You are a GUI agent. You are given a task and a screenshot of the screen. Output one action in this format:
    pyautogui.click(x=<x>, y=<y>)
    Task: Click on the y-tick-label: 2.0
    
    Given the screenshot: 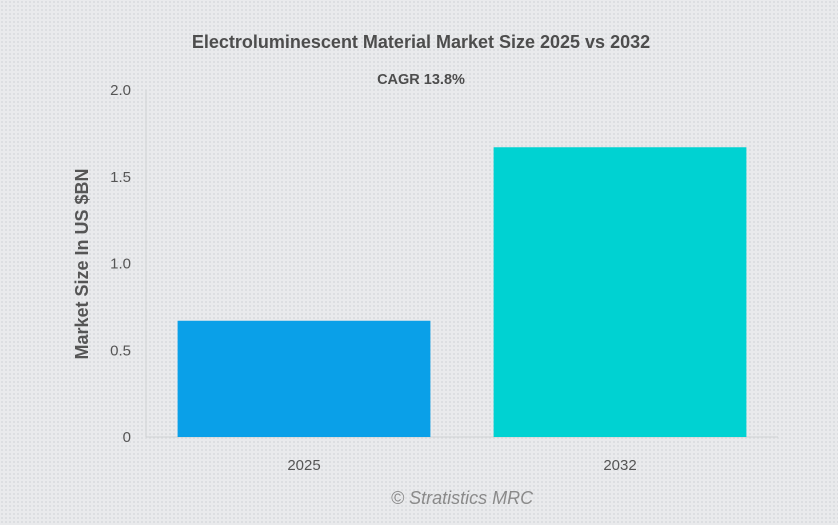 What is the action you would take?
    pyautogui.click(x=120, y=90)
    